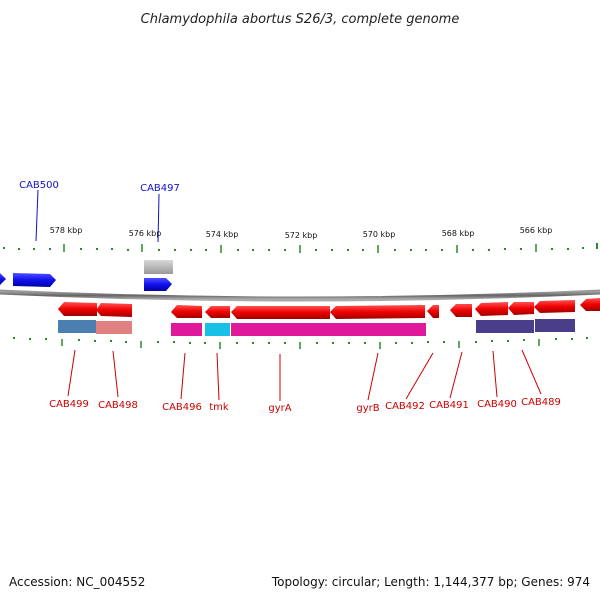 The width and height of the screenshot is (600, 600). Describe the element at coordinates (160, 188) in the screenshot. I see `gene-label-CAB497: CAB497` at that location.